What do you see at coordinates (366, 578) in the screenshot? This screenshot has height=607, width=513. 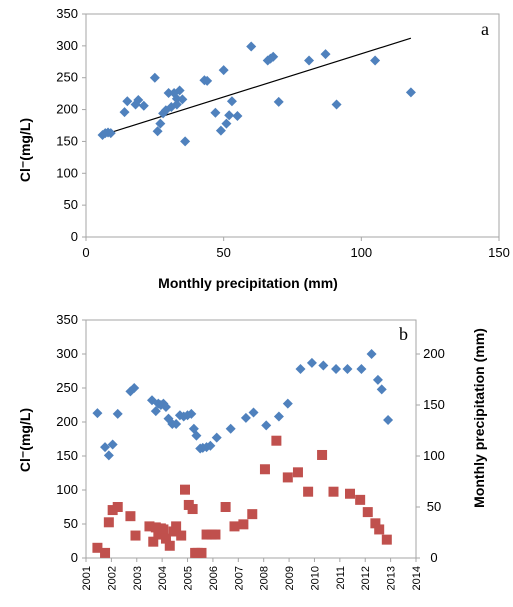 I see `panel-b-x-tick-label: 2012` at bounding box center [366, 578].